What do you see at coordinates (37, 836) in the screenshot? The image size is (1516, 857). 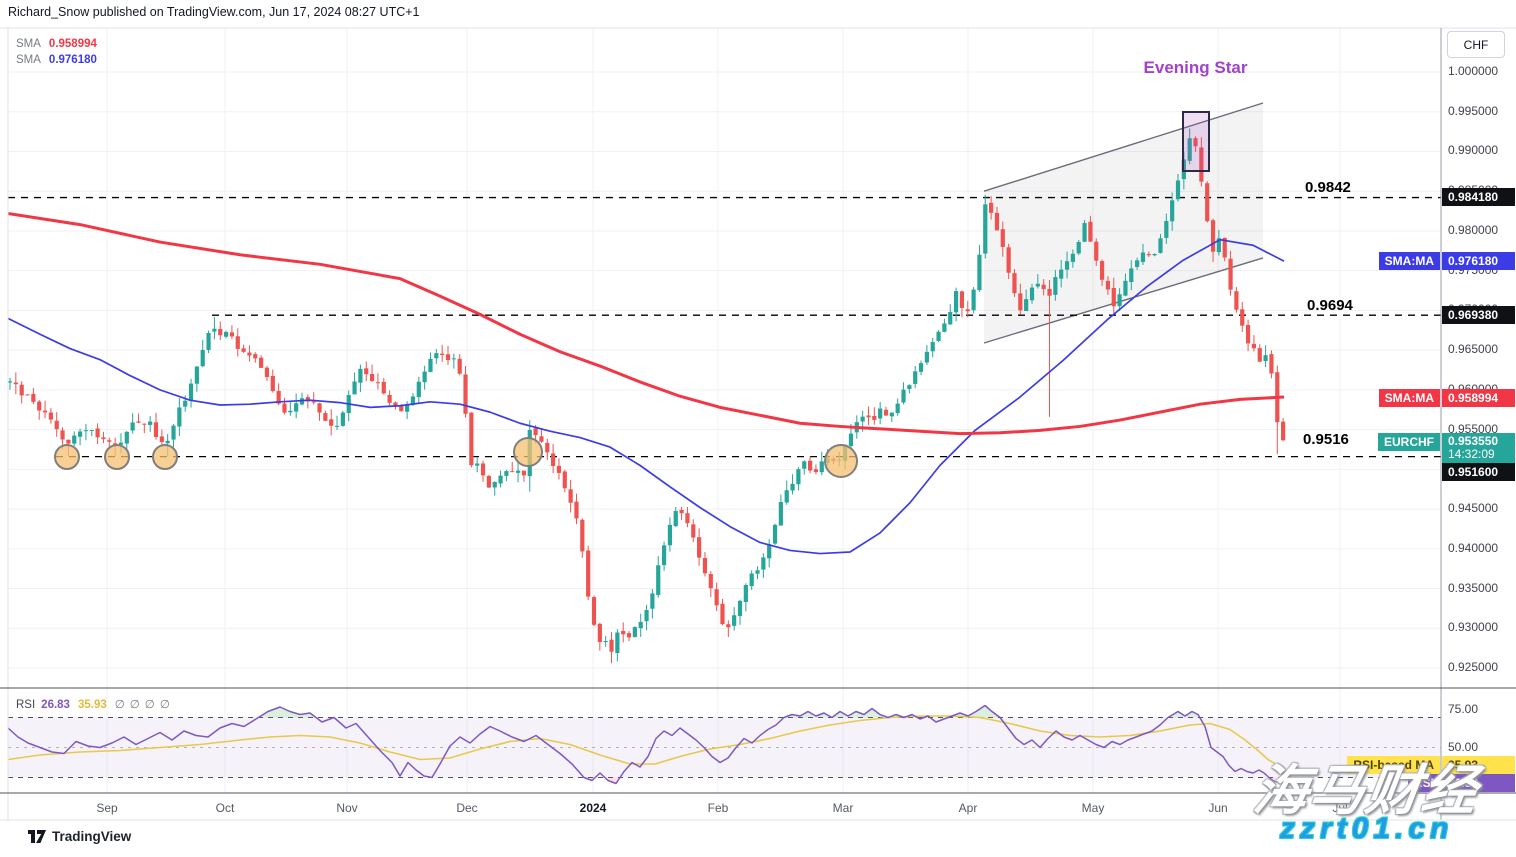 I see `tradingview-logo-icon` at bounding box center [37, 836].